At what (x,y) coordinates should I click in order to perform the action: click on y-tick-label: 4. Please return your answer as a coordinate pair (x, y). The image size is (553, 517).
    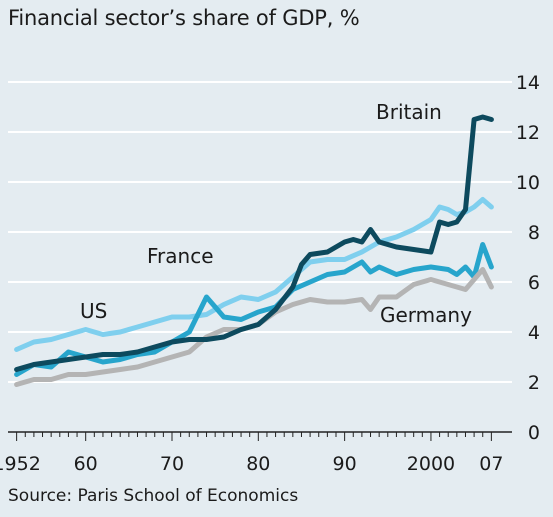
    Looking at the image, I should click on (534, 333).